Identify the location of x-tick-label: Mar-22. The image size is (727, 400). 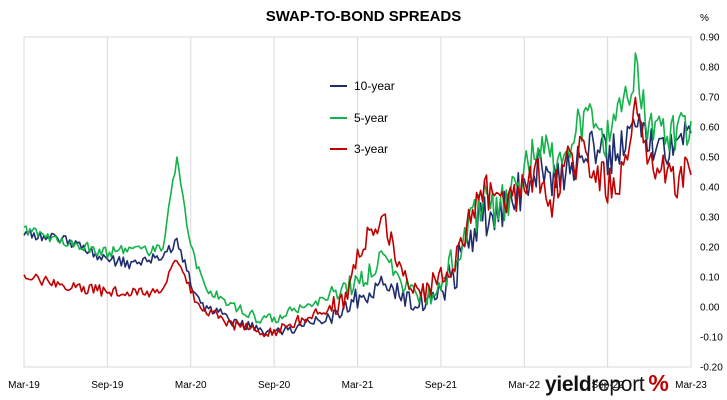
(524, 385).